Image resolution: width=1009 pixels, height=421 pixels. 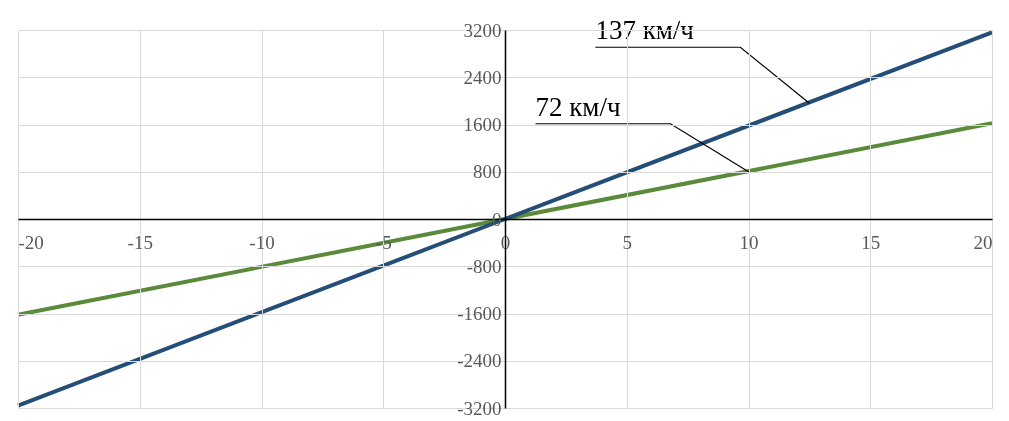 I want to click on x-tick-label: 20, so click(x=983, y=242).